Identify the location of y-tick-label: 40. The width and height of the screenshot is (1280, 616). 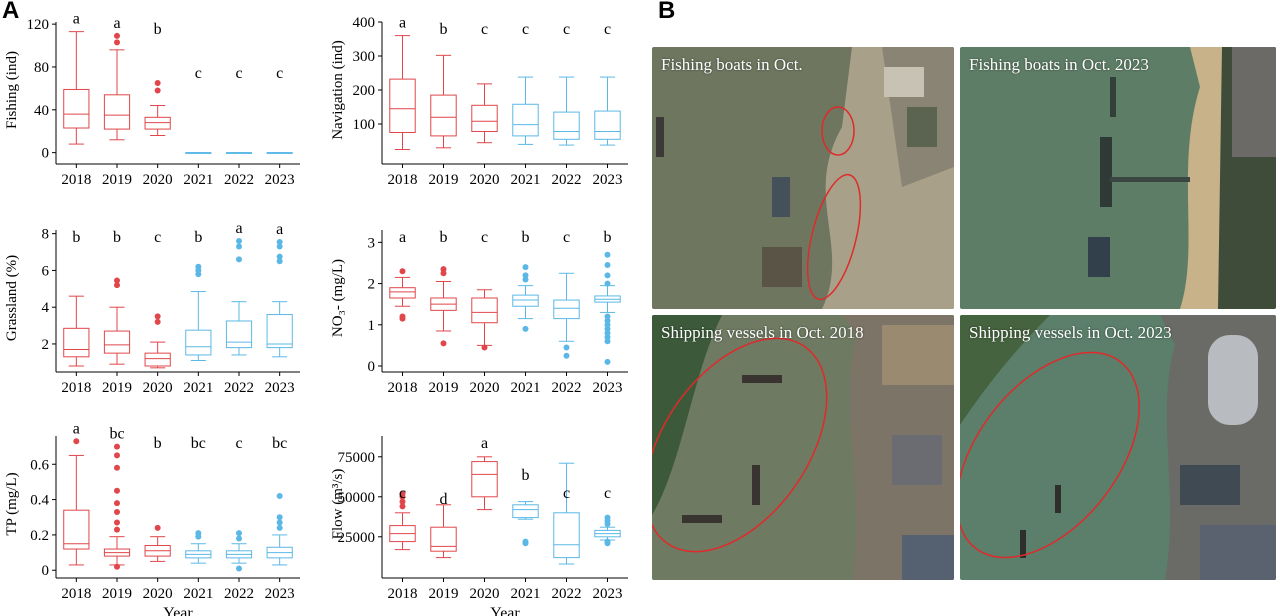
(41, 111).